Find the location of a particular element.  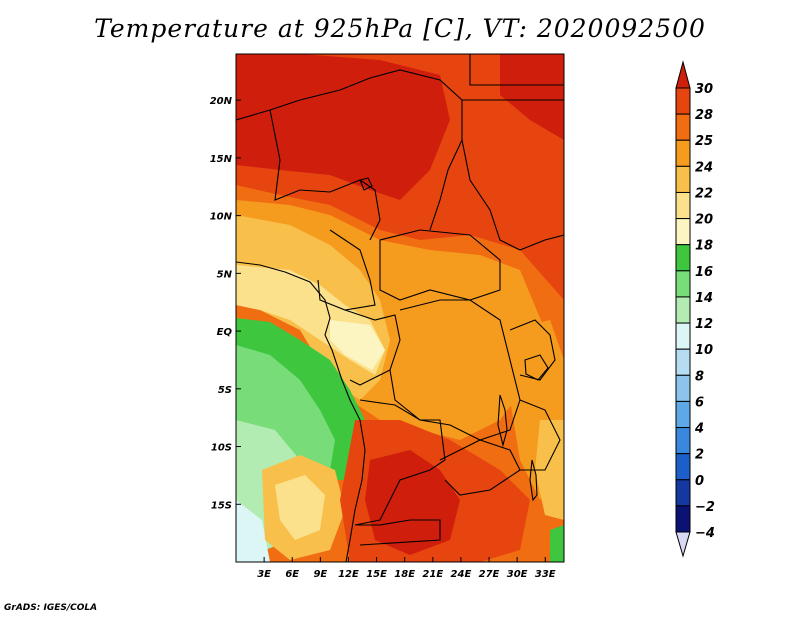

lake-chad is located at coordinates (366, 184).